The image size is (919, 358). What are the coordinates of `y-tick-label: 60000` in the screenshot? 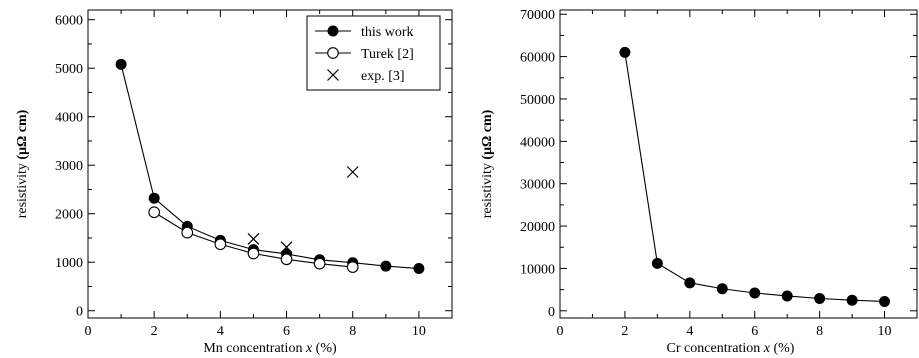 It's located at (537, 58).